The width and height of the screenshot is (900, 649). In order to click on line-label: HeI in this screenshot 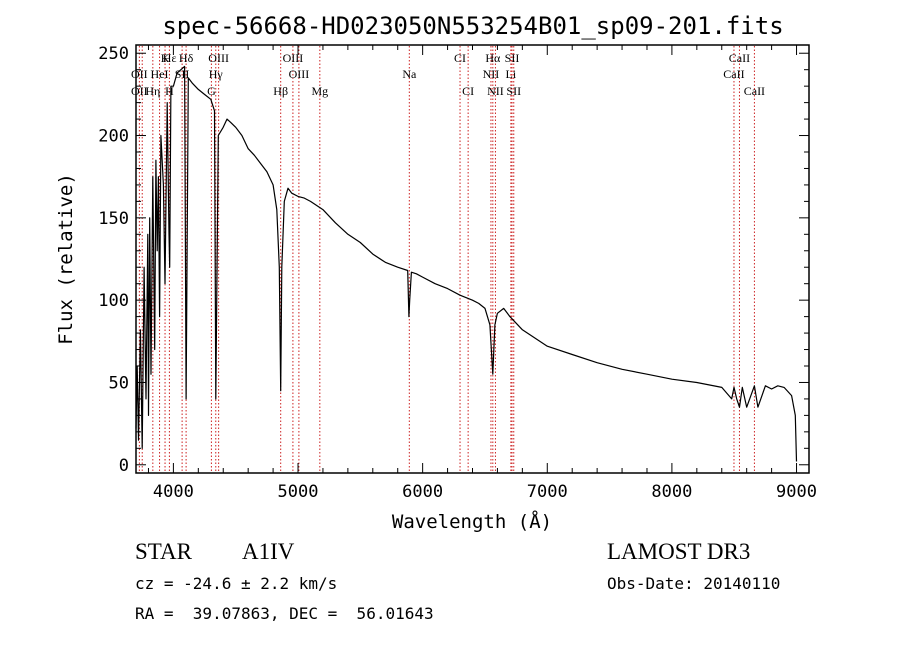, I will do `click(160, 74)`.